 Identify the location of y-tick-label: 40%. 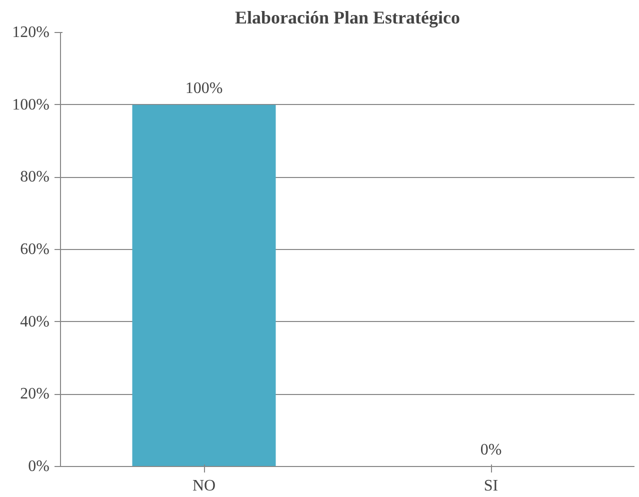
(35, 321).